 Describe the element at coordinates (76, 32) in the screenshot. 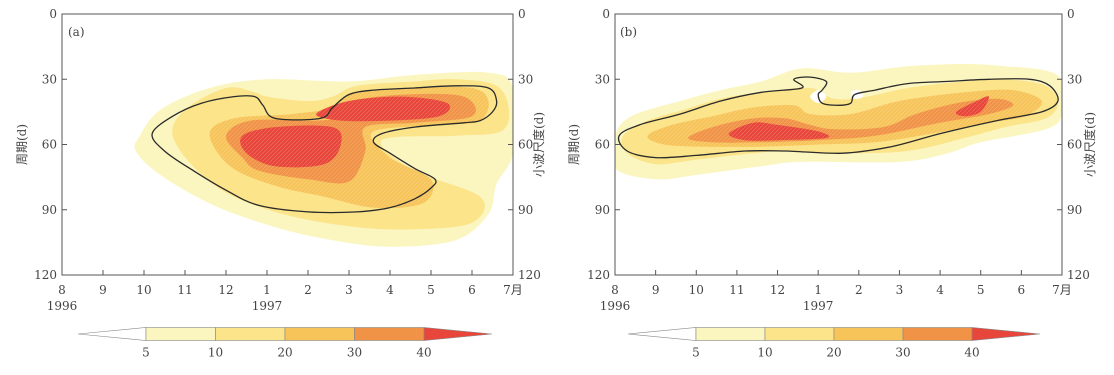

I see `panel-label: (a)` at that location.